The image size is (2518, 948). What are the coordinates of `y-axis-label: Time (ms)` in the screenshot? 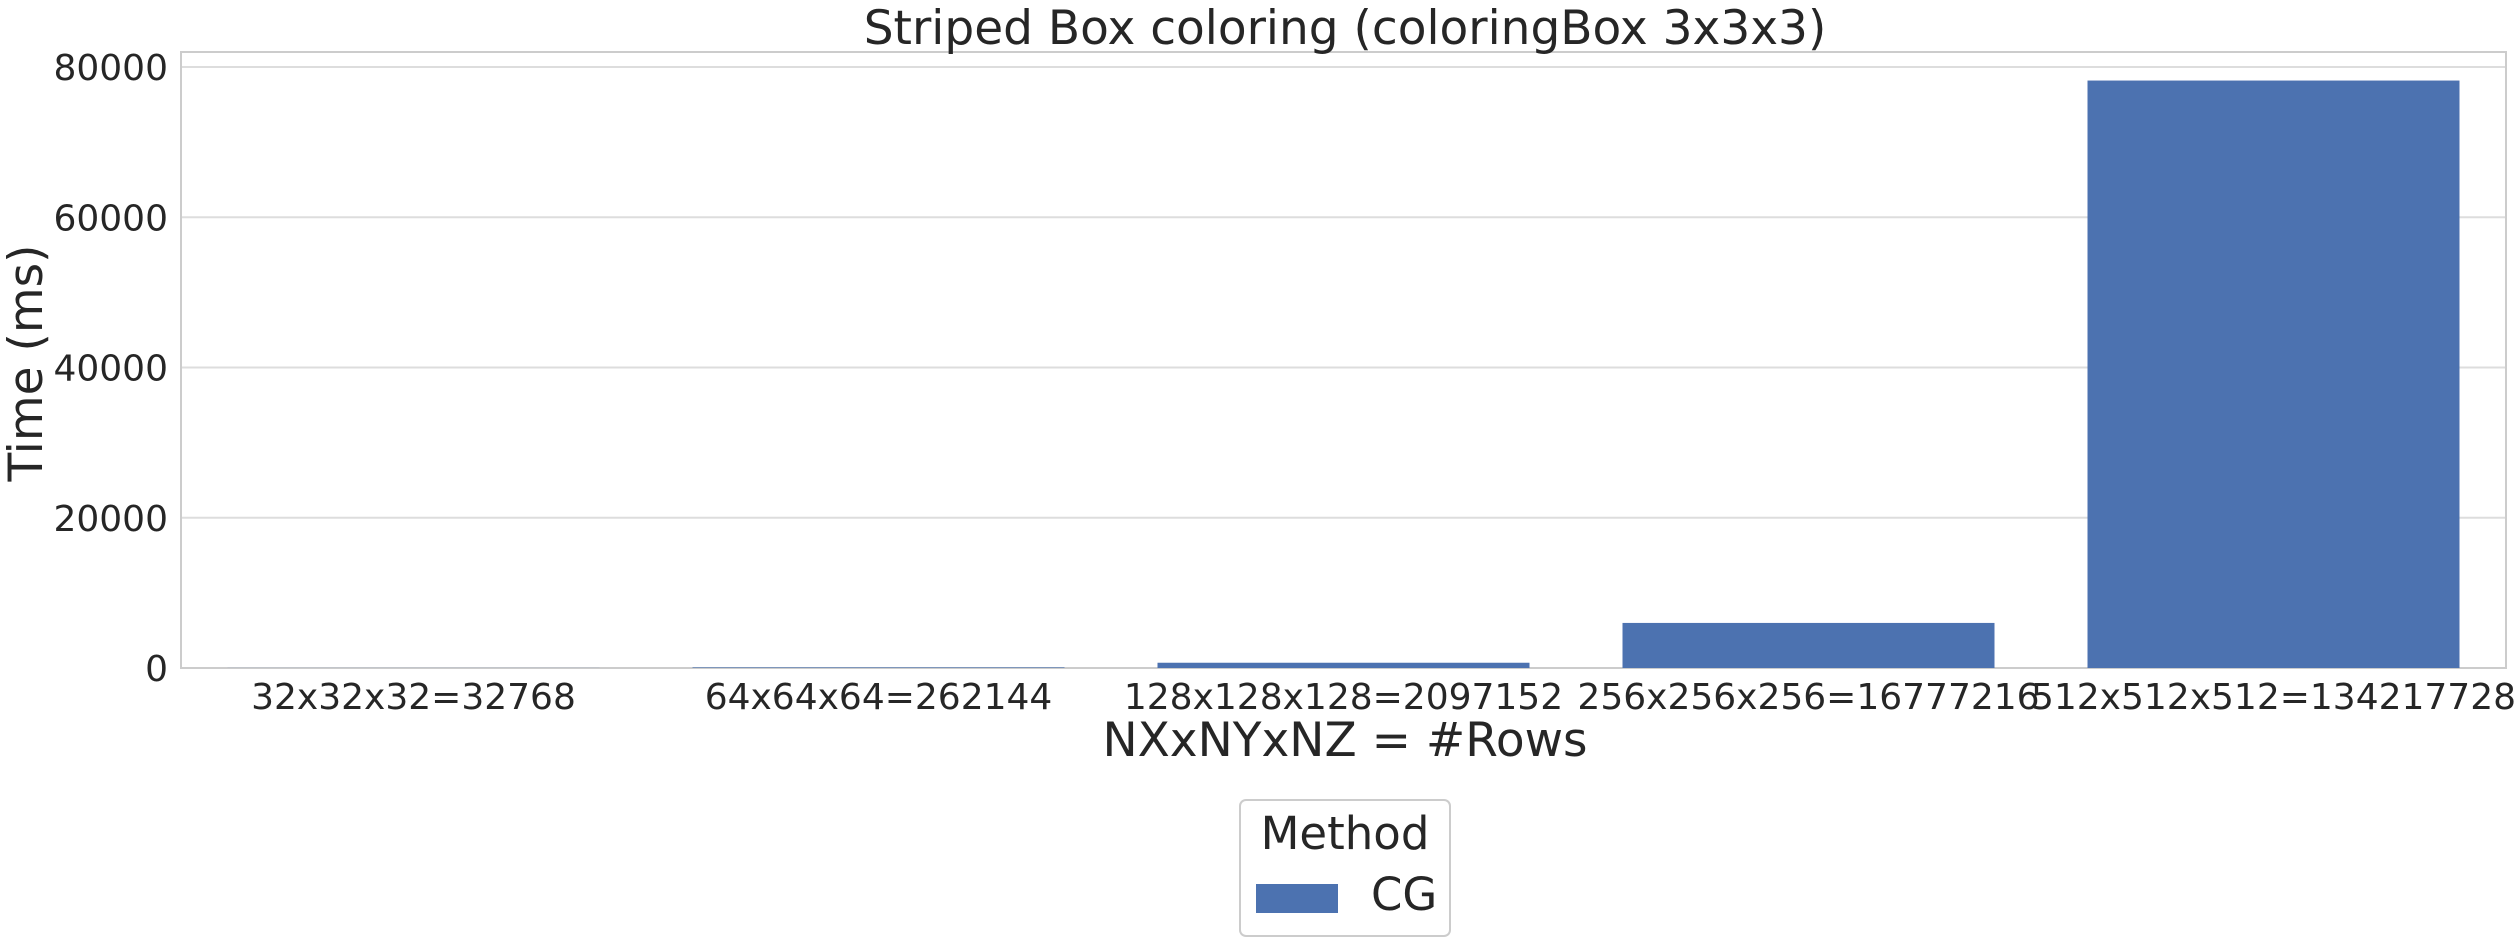 It's located at (27, 364).